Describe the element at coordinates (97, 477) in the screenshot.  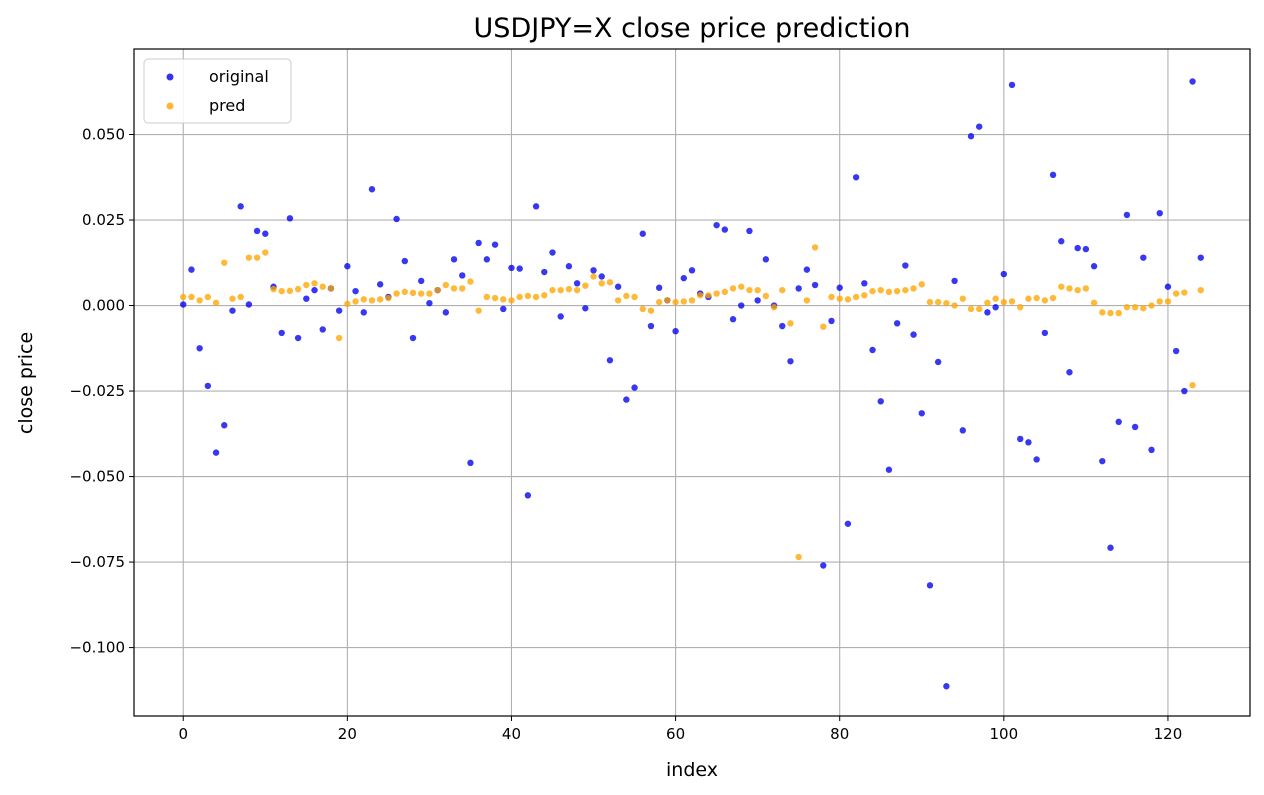
I see `y-tick-label: −0.050` at that location.